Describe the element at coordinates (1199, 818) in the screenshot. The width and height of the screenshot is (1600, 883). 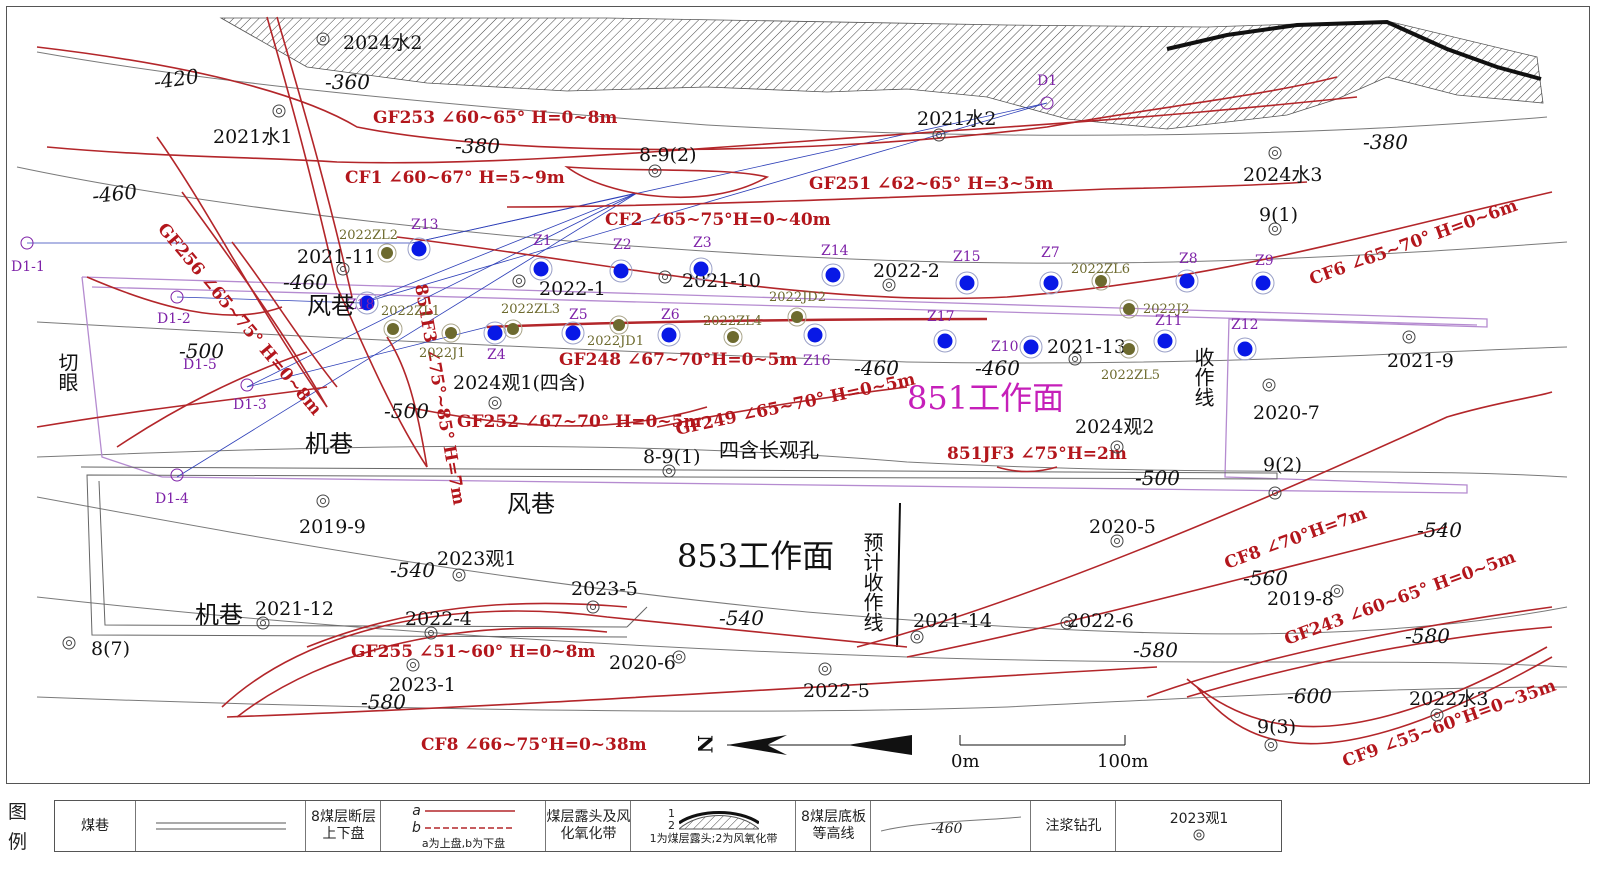
I see `legend-borehole-sample: 2023观1` at that location.